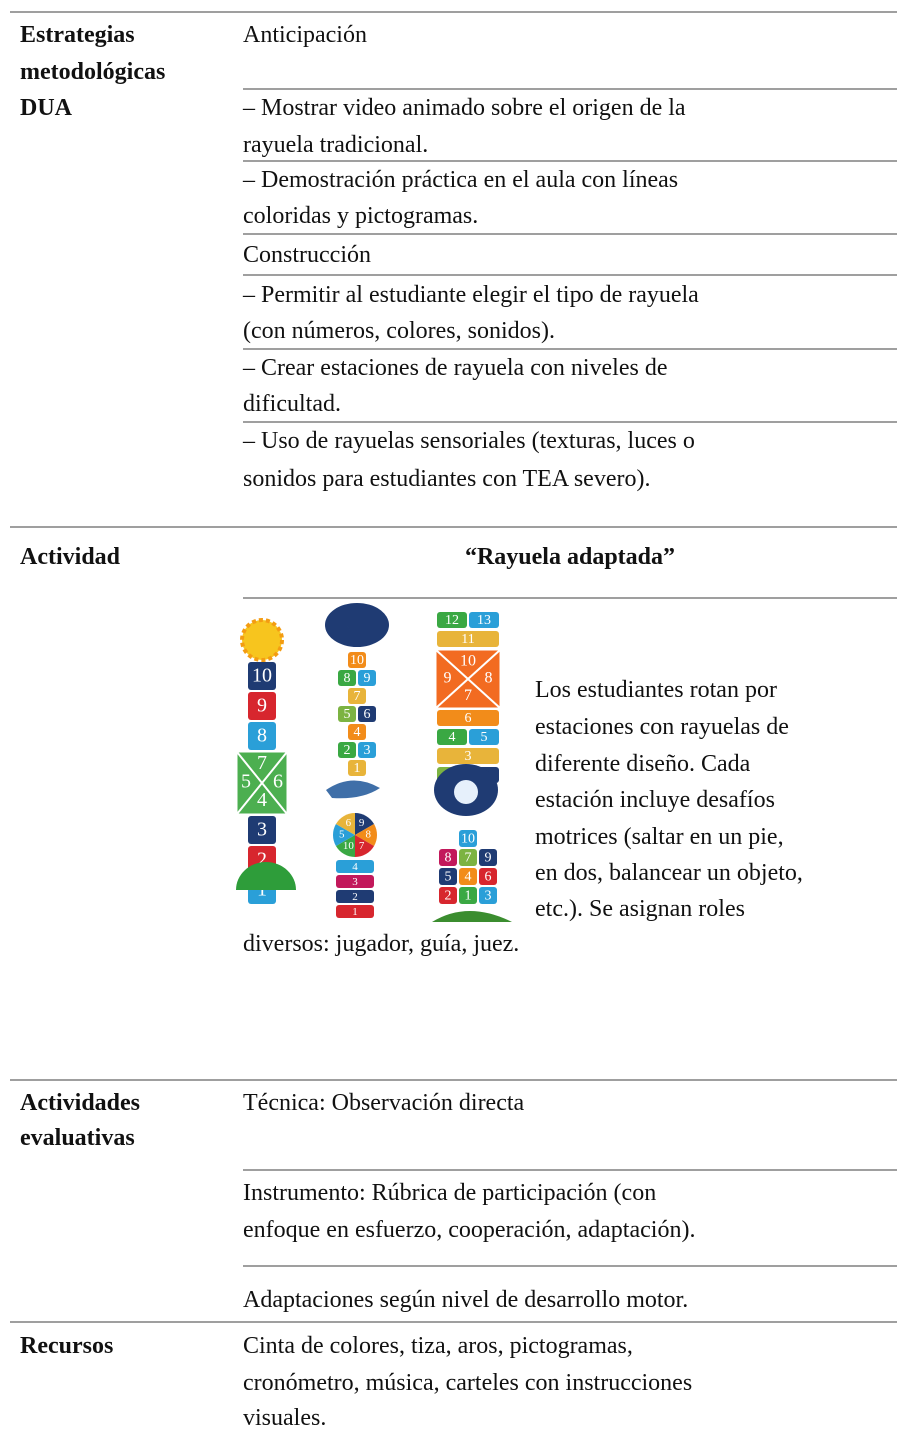 The height and width of the screenshot is (1450, 897). Describe the element at coordinates (80, 1103) in the screenshot. I see `row-label: Actividades` at that location.